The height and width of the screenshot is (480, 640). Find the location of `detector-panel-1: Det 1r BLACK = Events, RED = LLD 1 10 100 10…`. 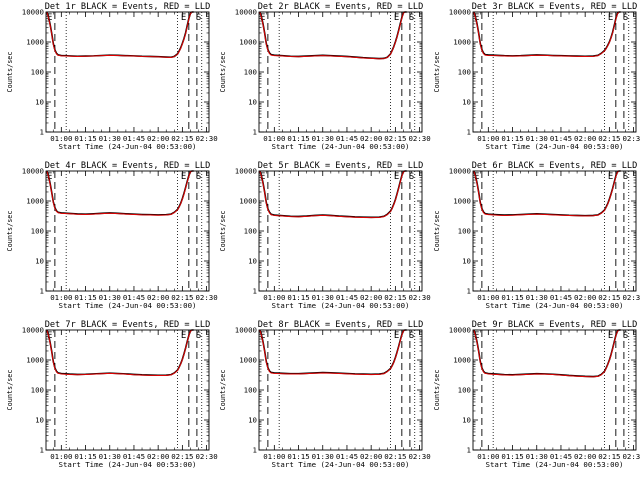

detector-panel-1: Det 1r BLACK = Events, RED = LLD 1 10 100 10… is located at coordinates (112, 76).